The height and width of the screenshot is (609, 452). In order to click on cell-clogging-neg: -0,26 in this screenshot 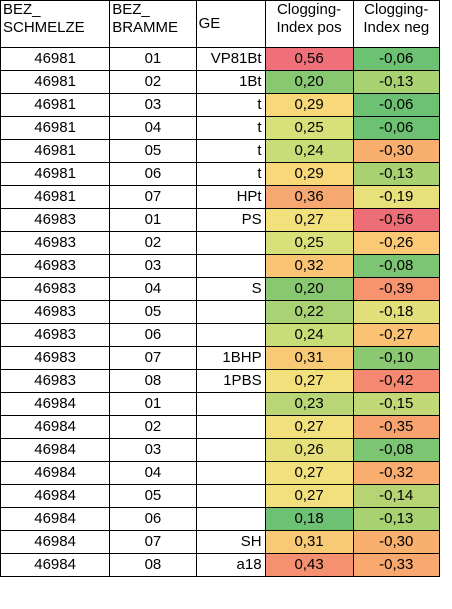, I will do `click(396, 243)`.